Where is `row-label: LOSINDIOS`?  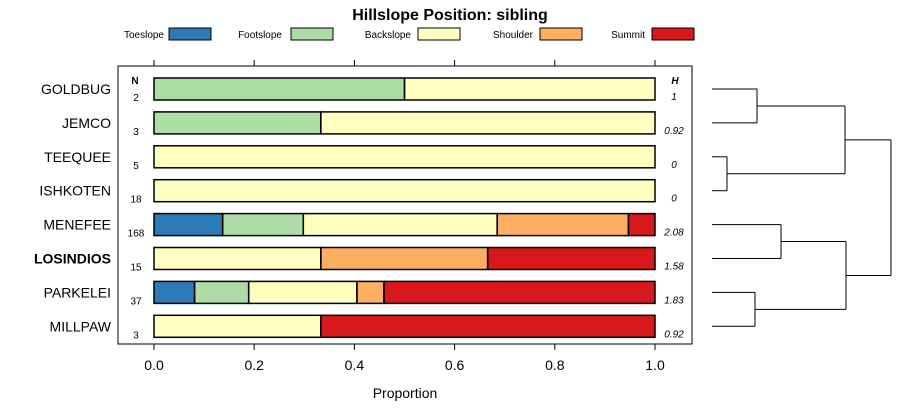
row-label: LOSINDIOS is located at coordinates (72, 259).